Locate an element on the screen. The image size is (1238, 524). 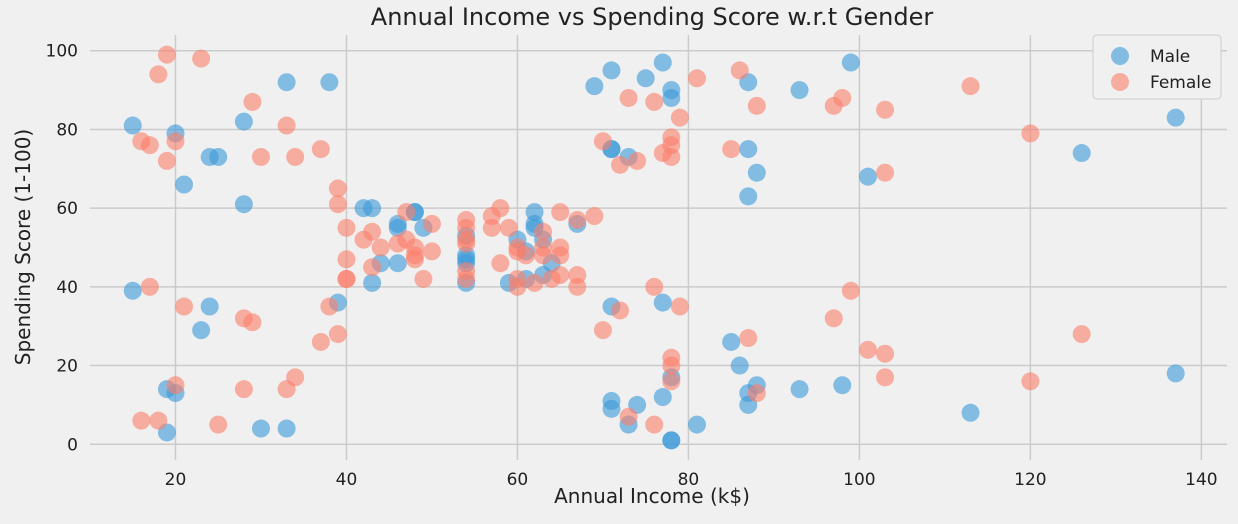
legend-label-female: Female is located at coordinates (1180, 83).